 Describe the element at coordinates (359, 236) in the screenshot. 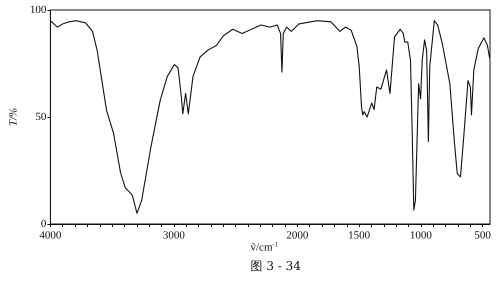

I see `x-tick-label: 1500` at that location.